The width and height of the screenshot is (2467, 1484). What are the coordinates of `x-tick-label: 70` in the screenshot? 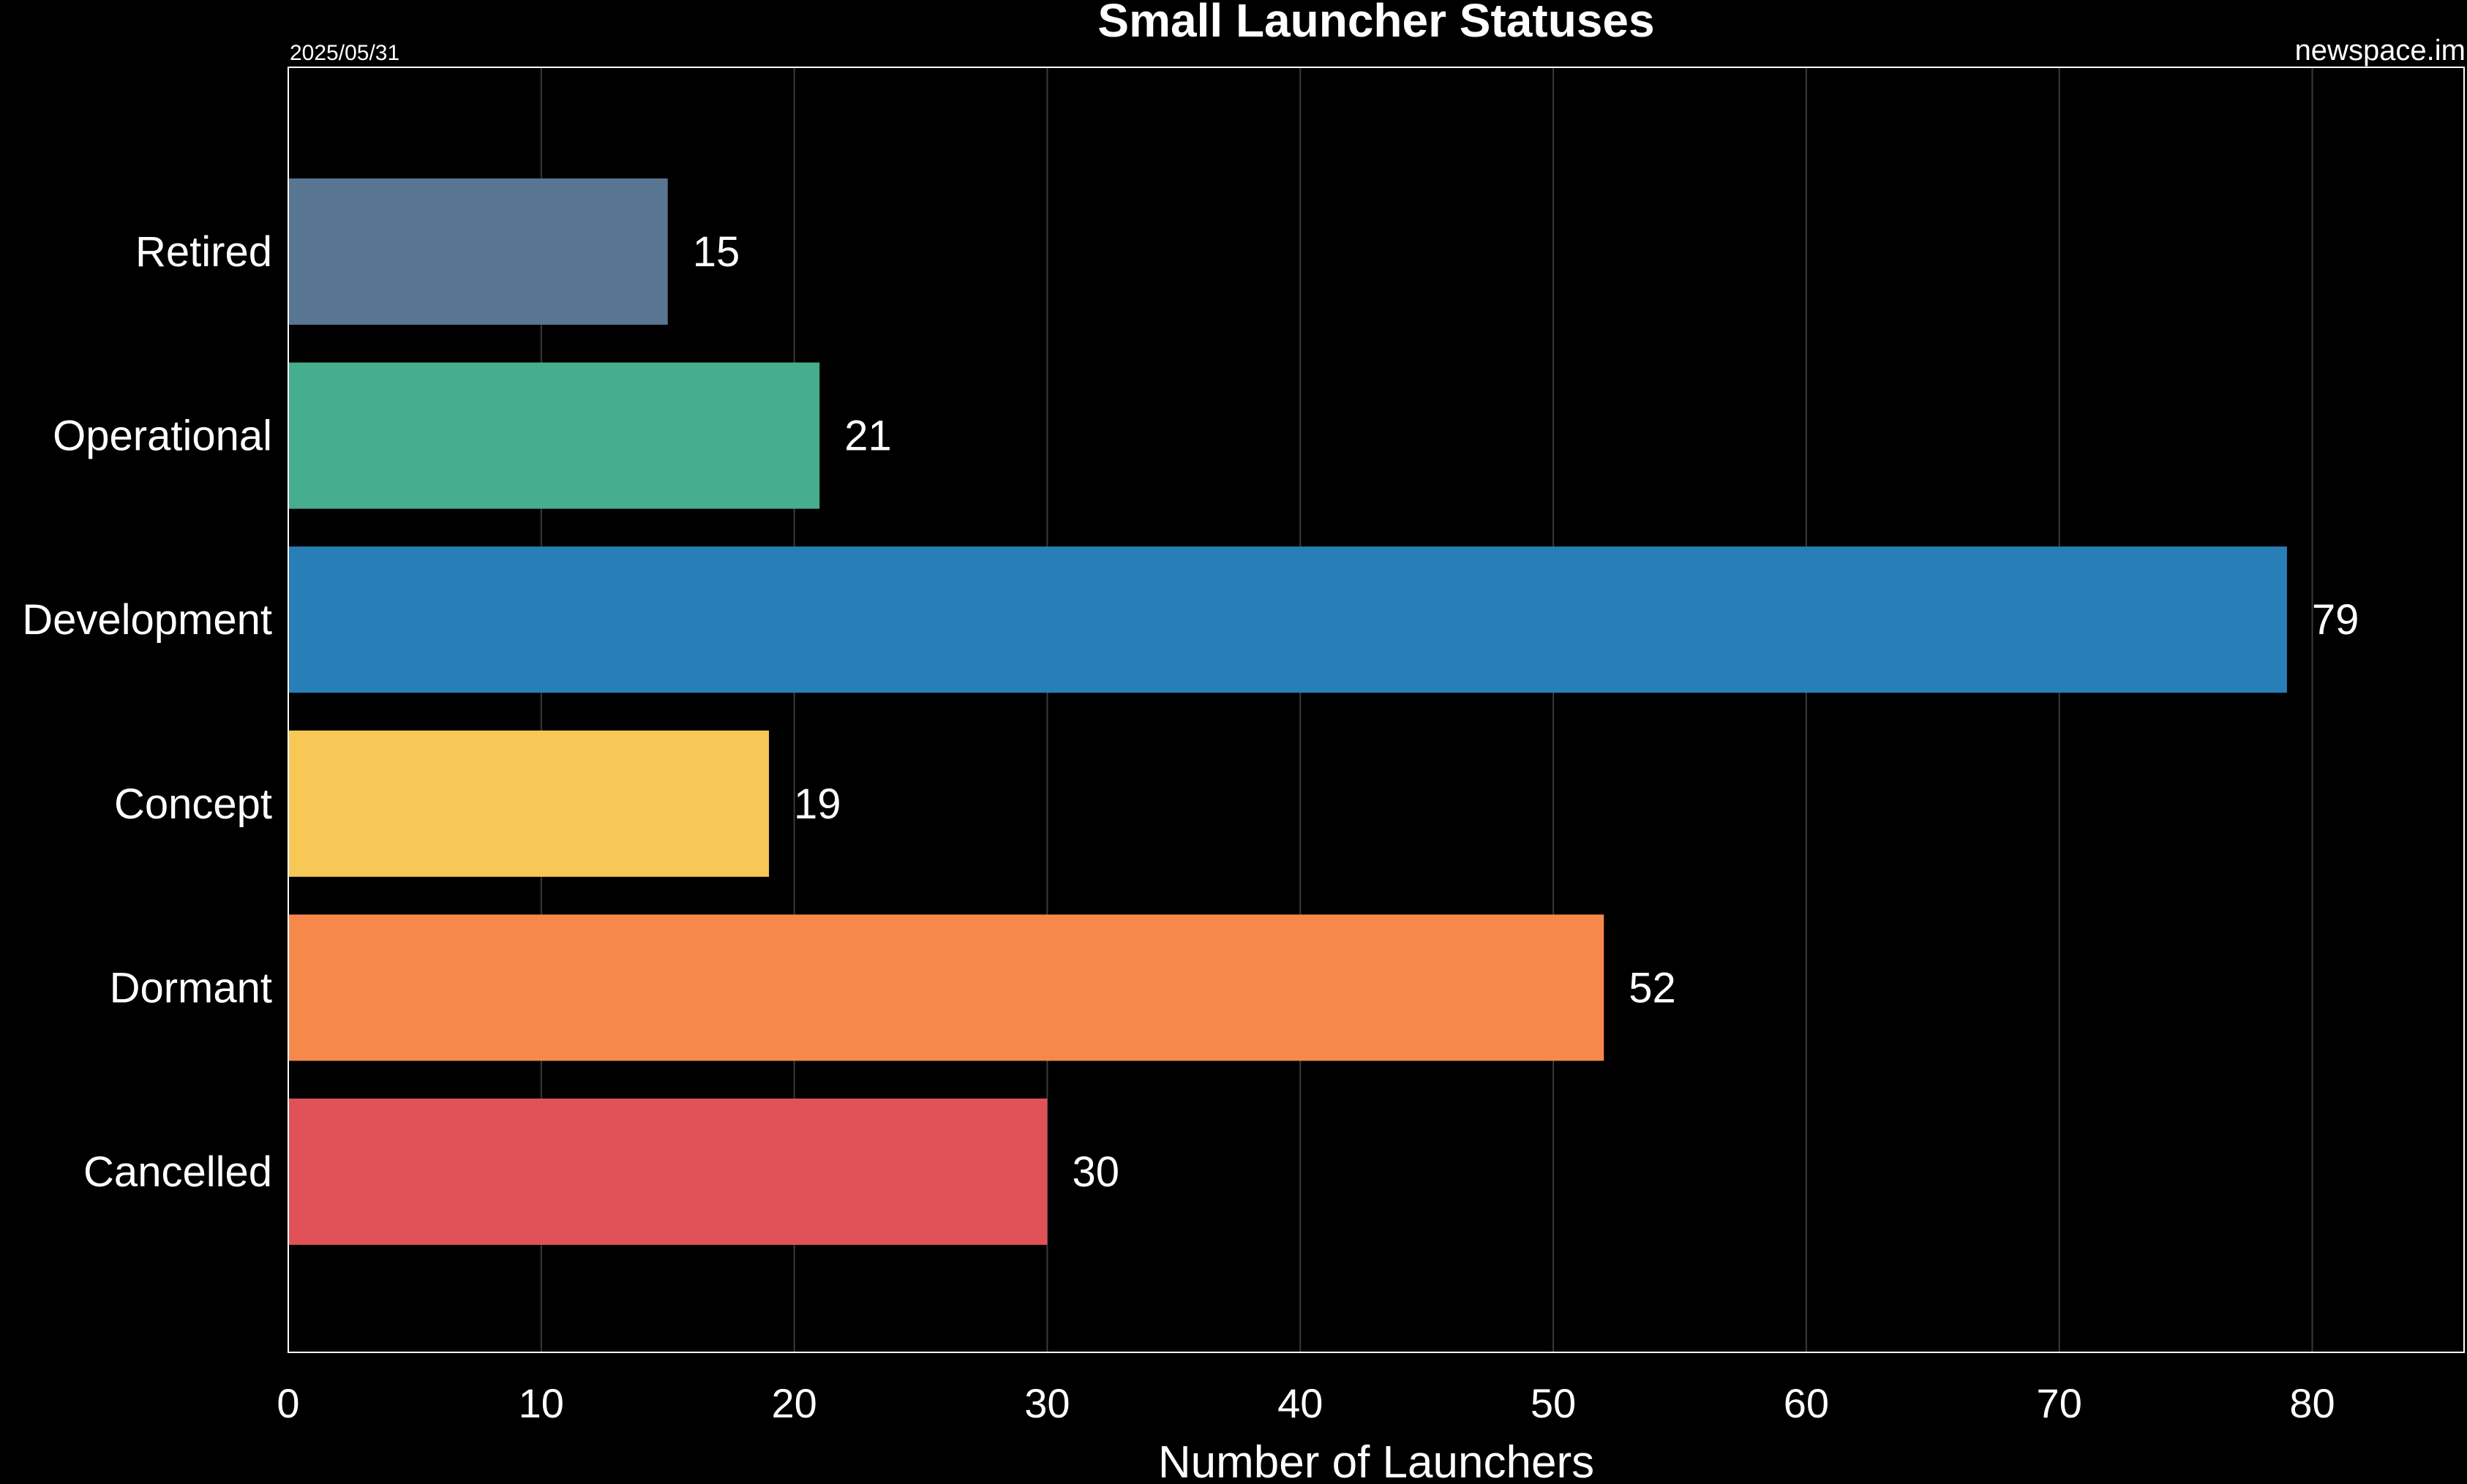 It's located at (2059, 1403).